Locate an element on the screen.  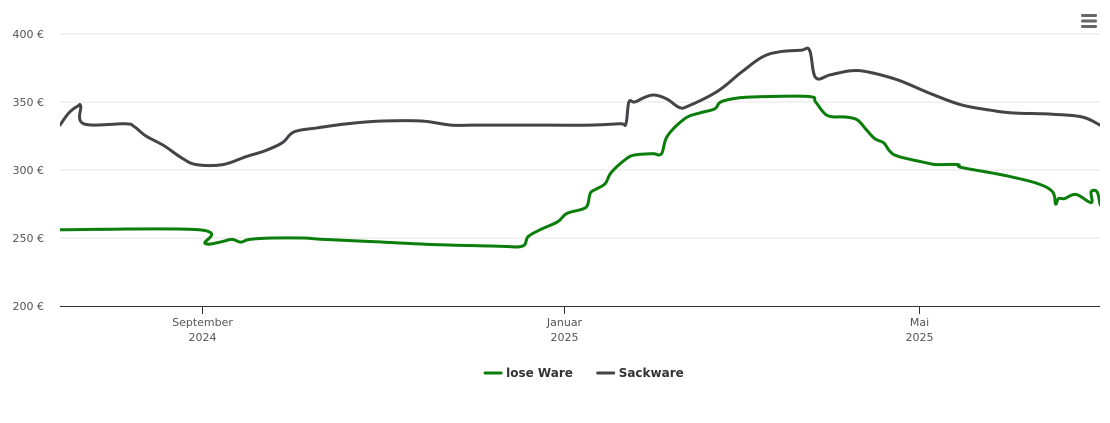
y-tick-label: 200 € is located at coordinates (29, 306).